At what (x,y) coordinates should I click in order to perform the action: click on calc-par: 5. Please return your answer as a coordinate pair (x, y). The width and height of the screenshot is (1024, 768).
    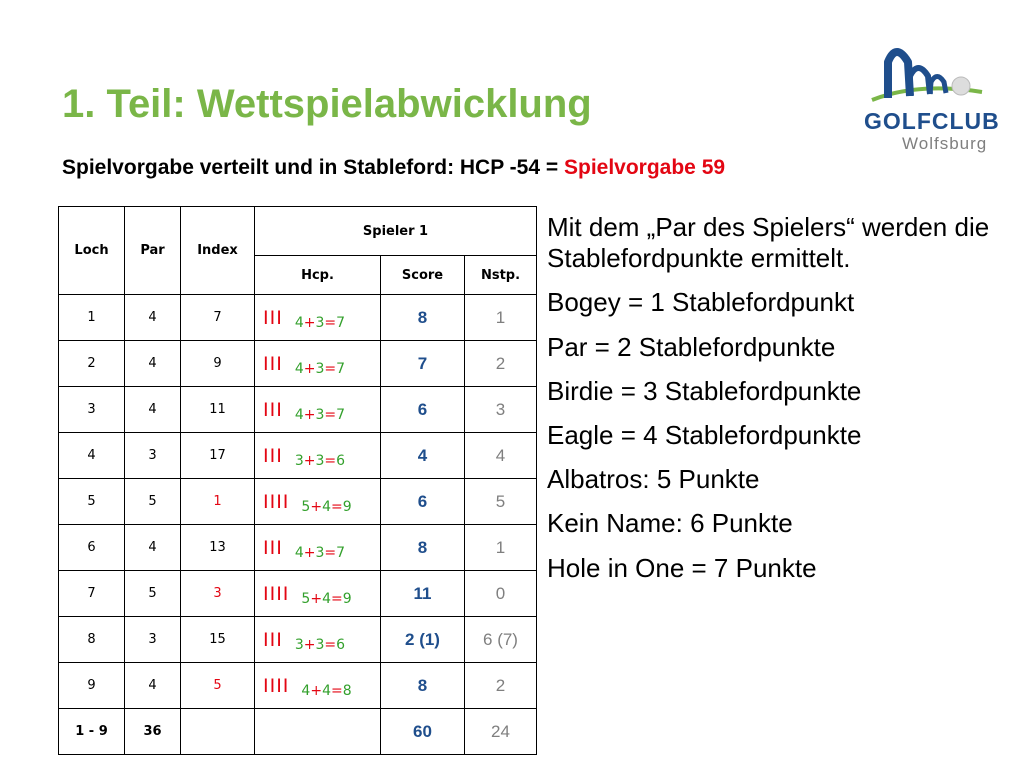
    Looking at the image, I should click on (306, 598).